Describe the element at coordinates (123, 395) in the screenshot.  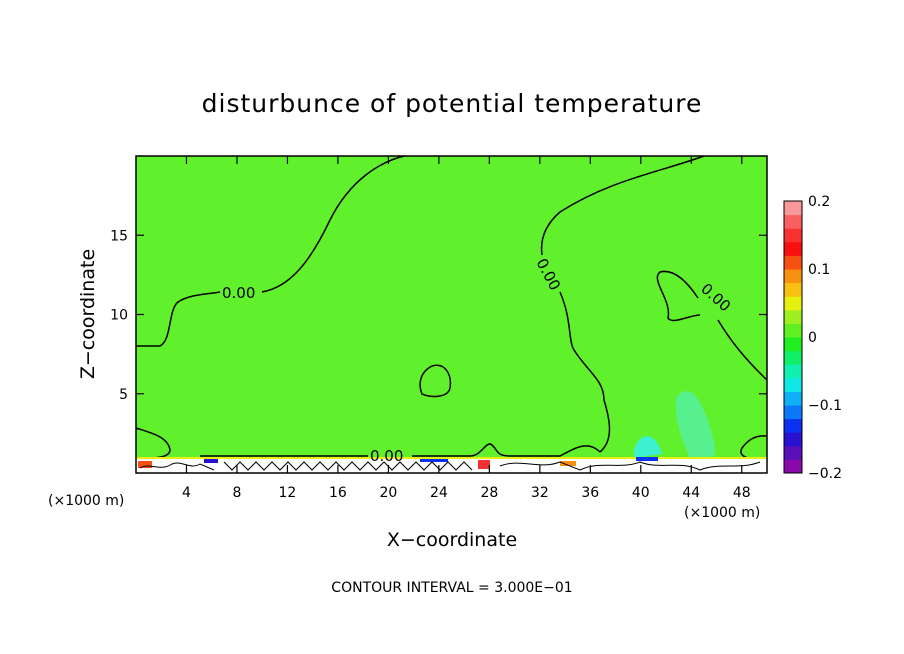
I see `y-tick-label: 5` at that location.